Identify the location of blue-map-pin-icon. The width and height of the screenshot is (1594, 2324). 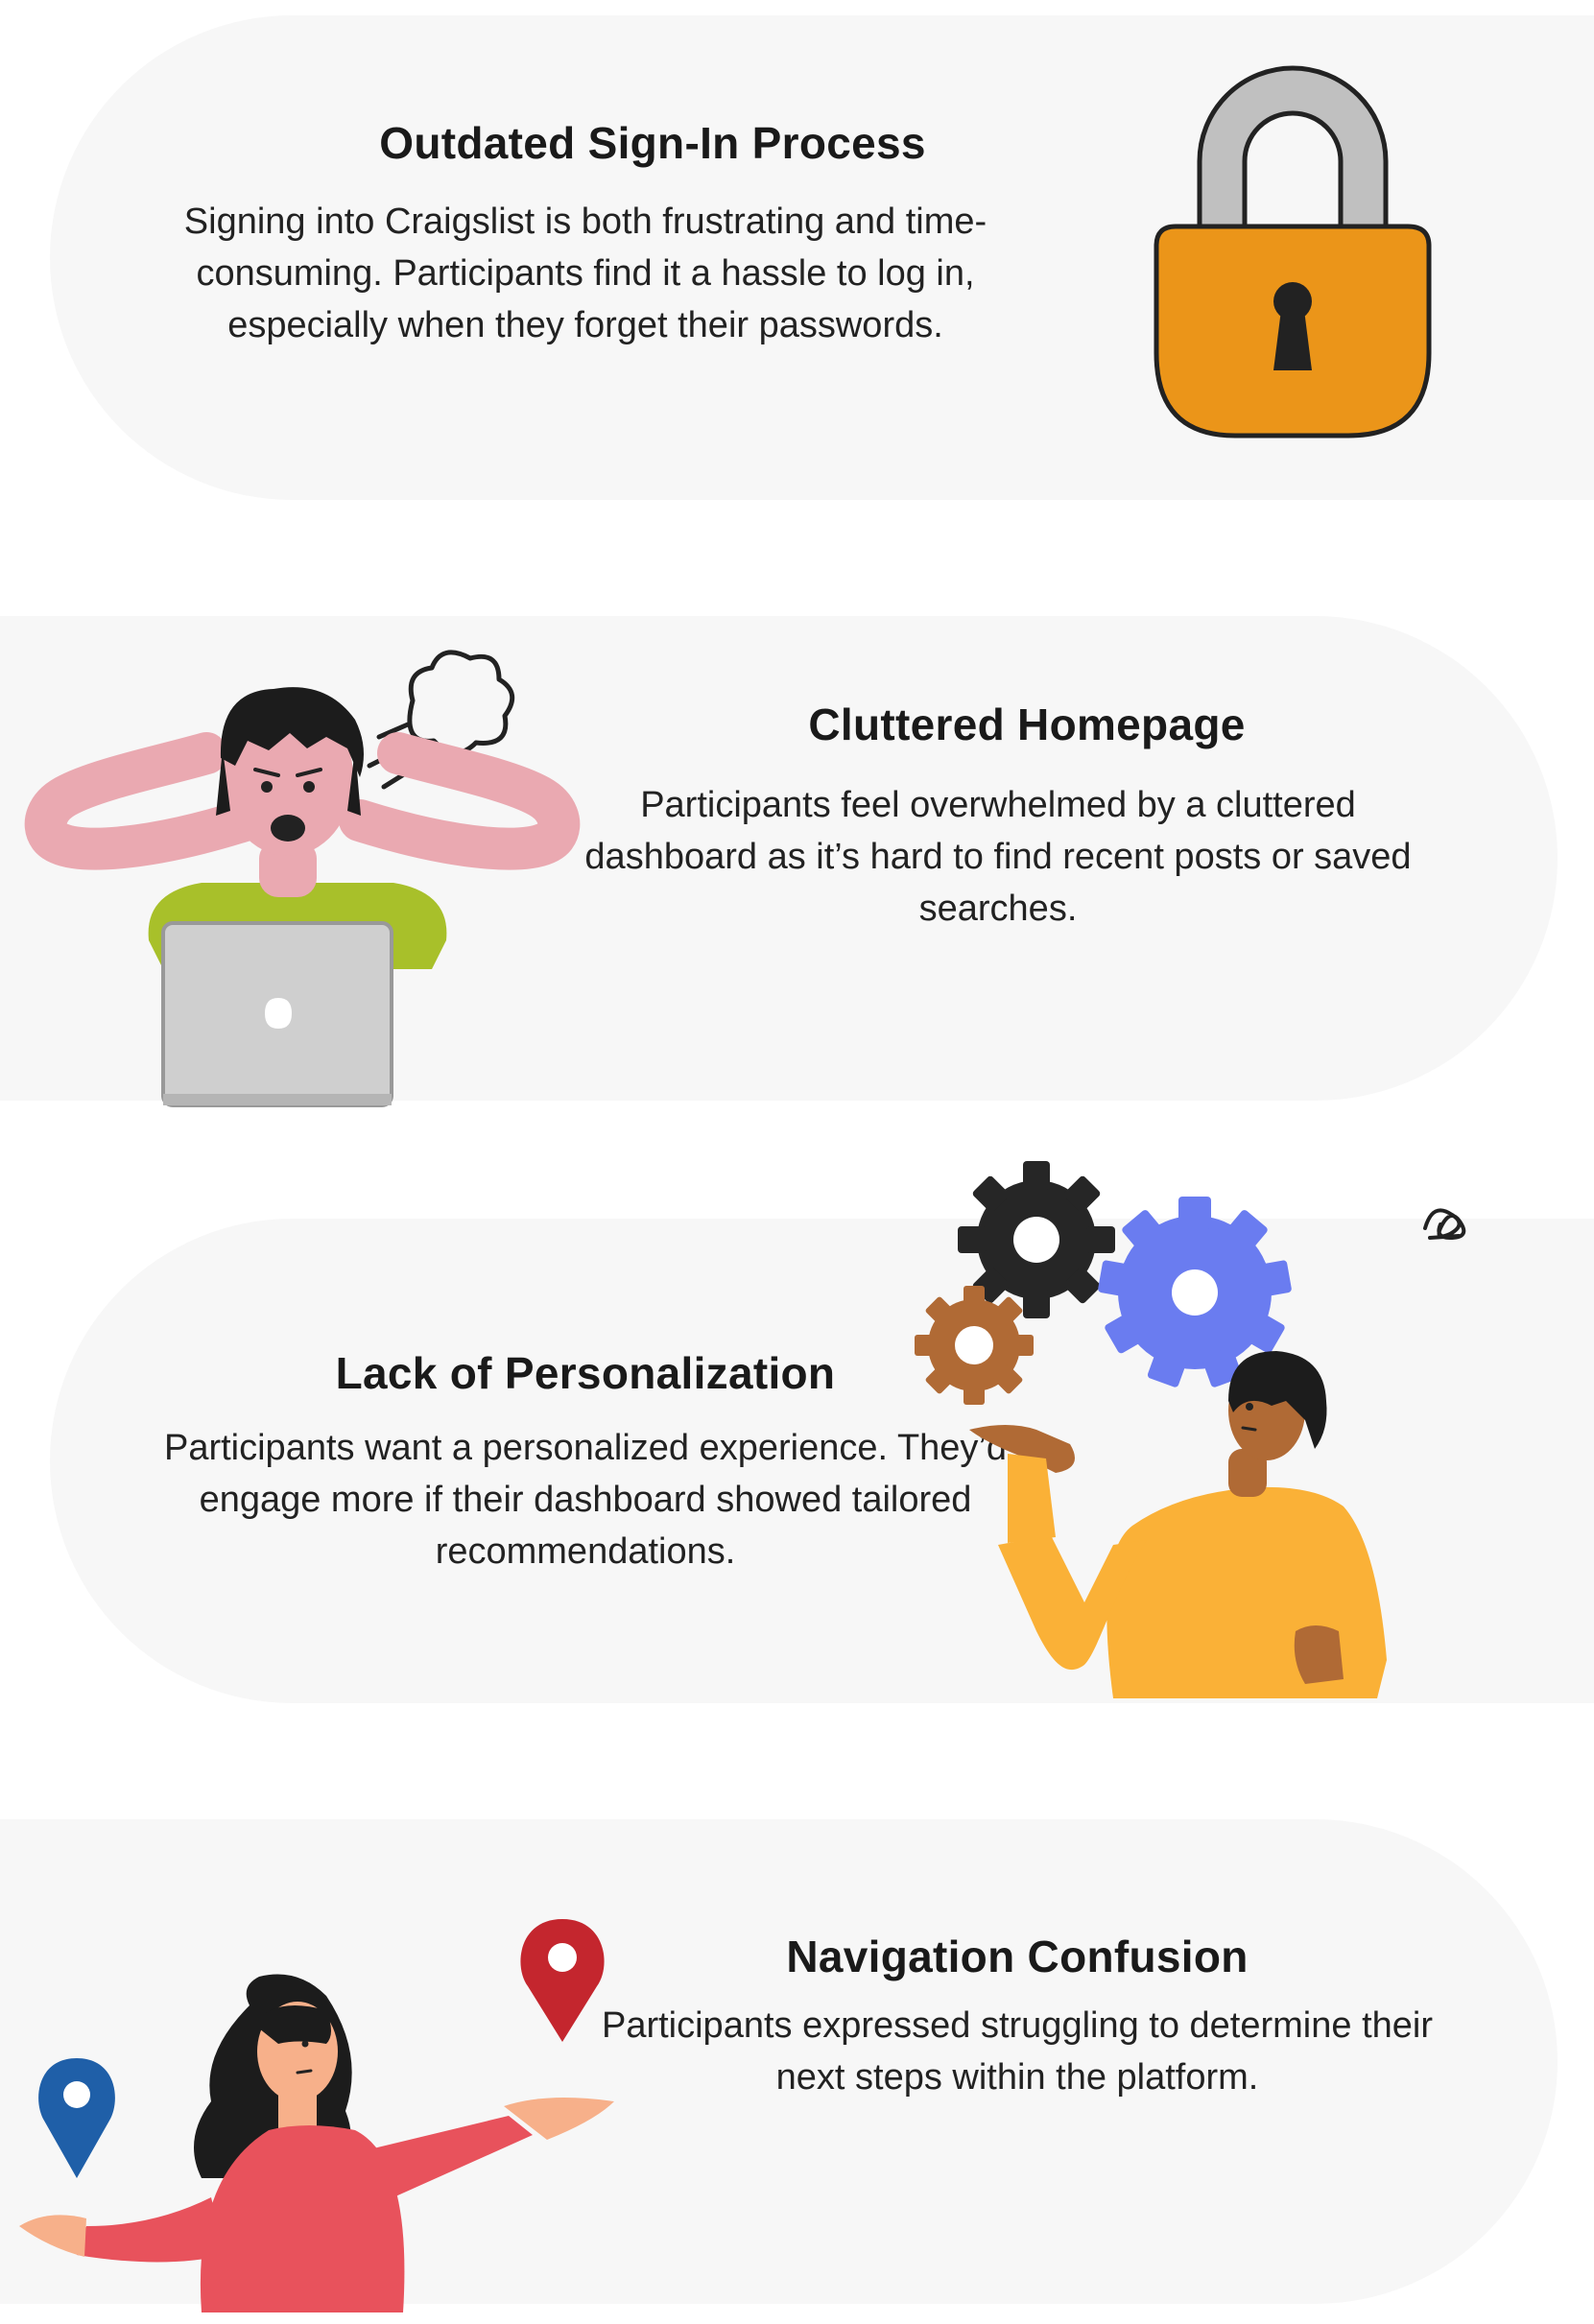
(76, 2118).